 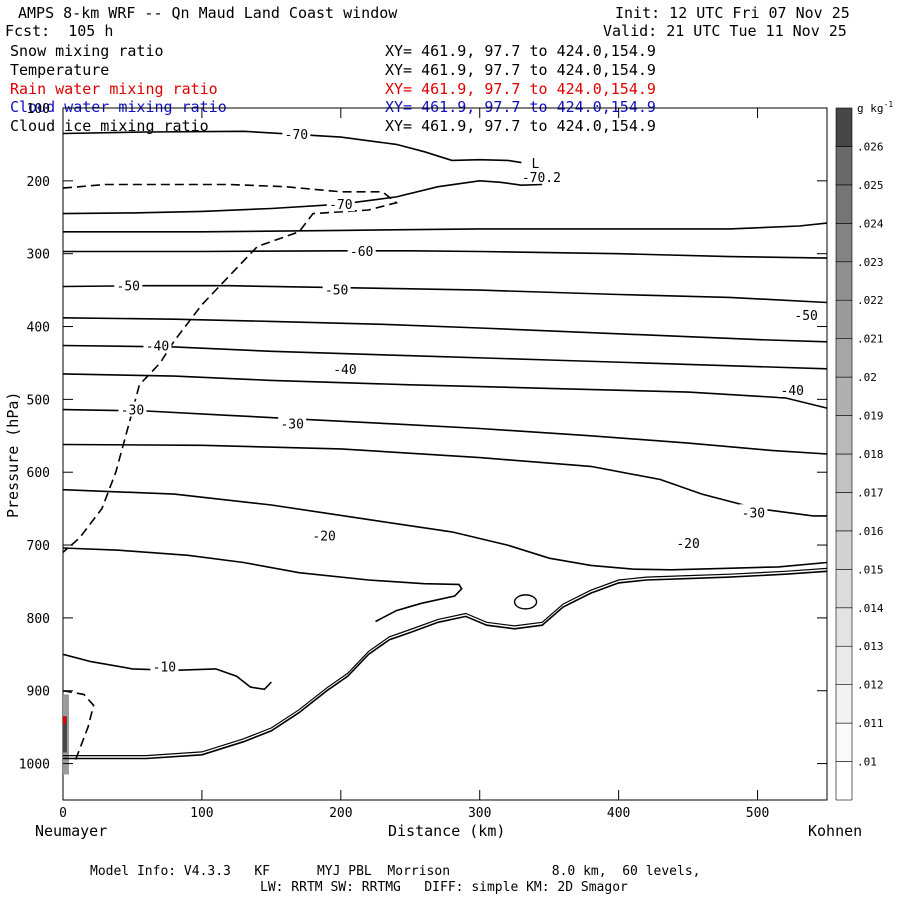 What do you see at coordinates (38, 328) in the screenshot?
I see `y-tick-label-3: 400` at bounding box center [38, 328].